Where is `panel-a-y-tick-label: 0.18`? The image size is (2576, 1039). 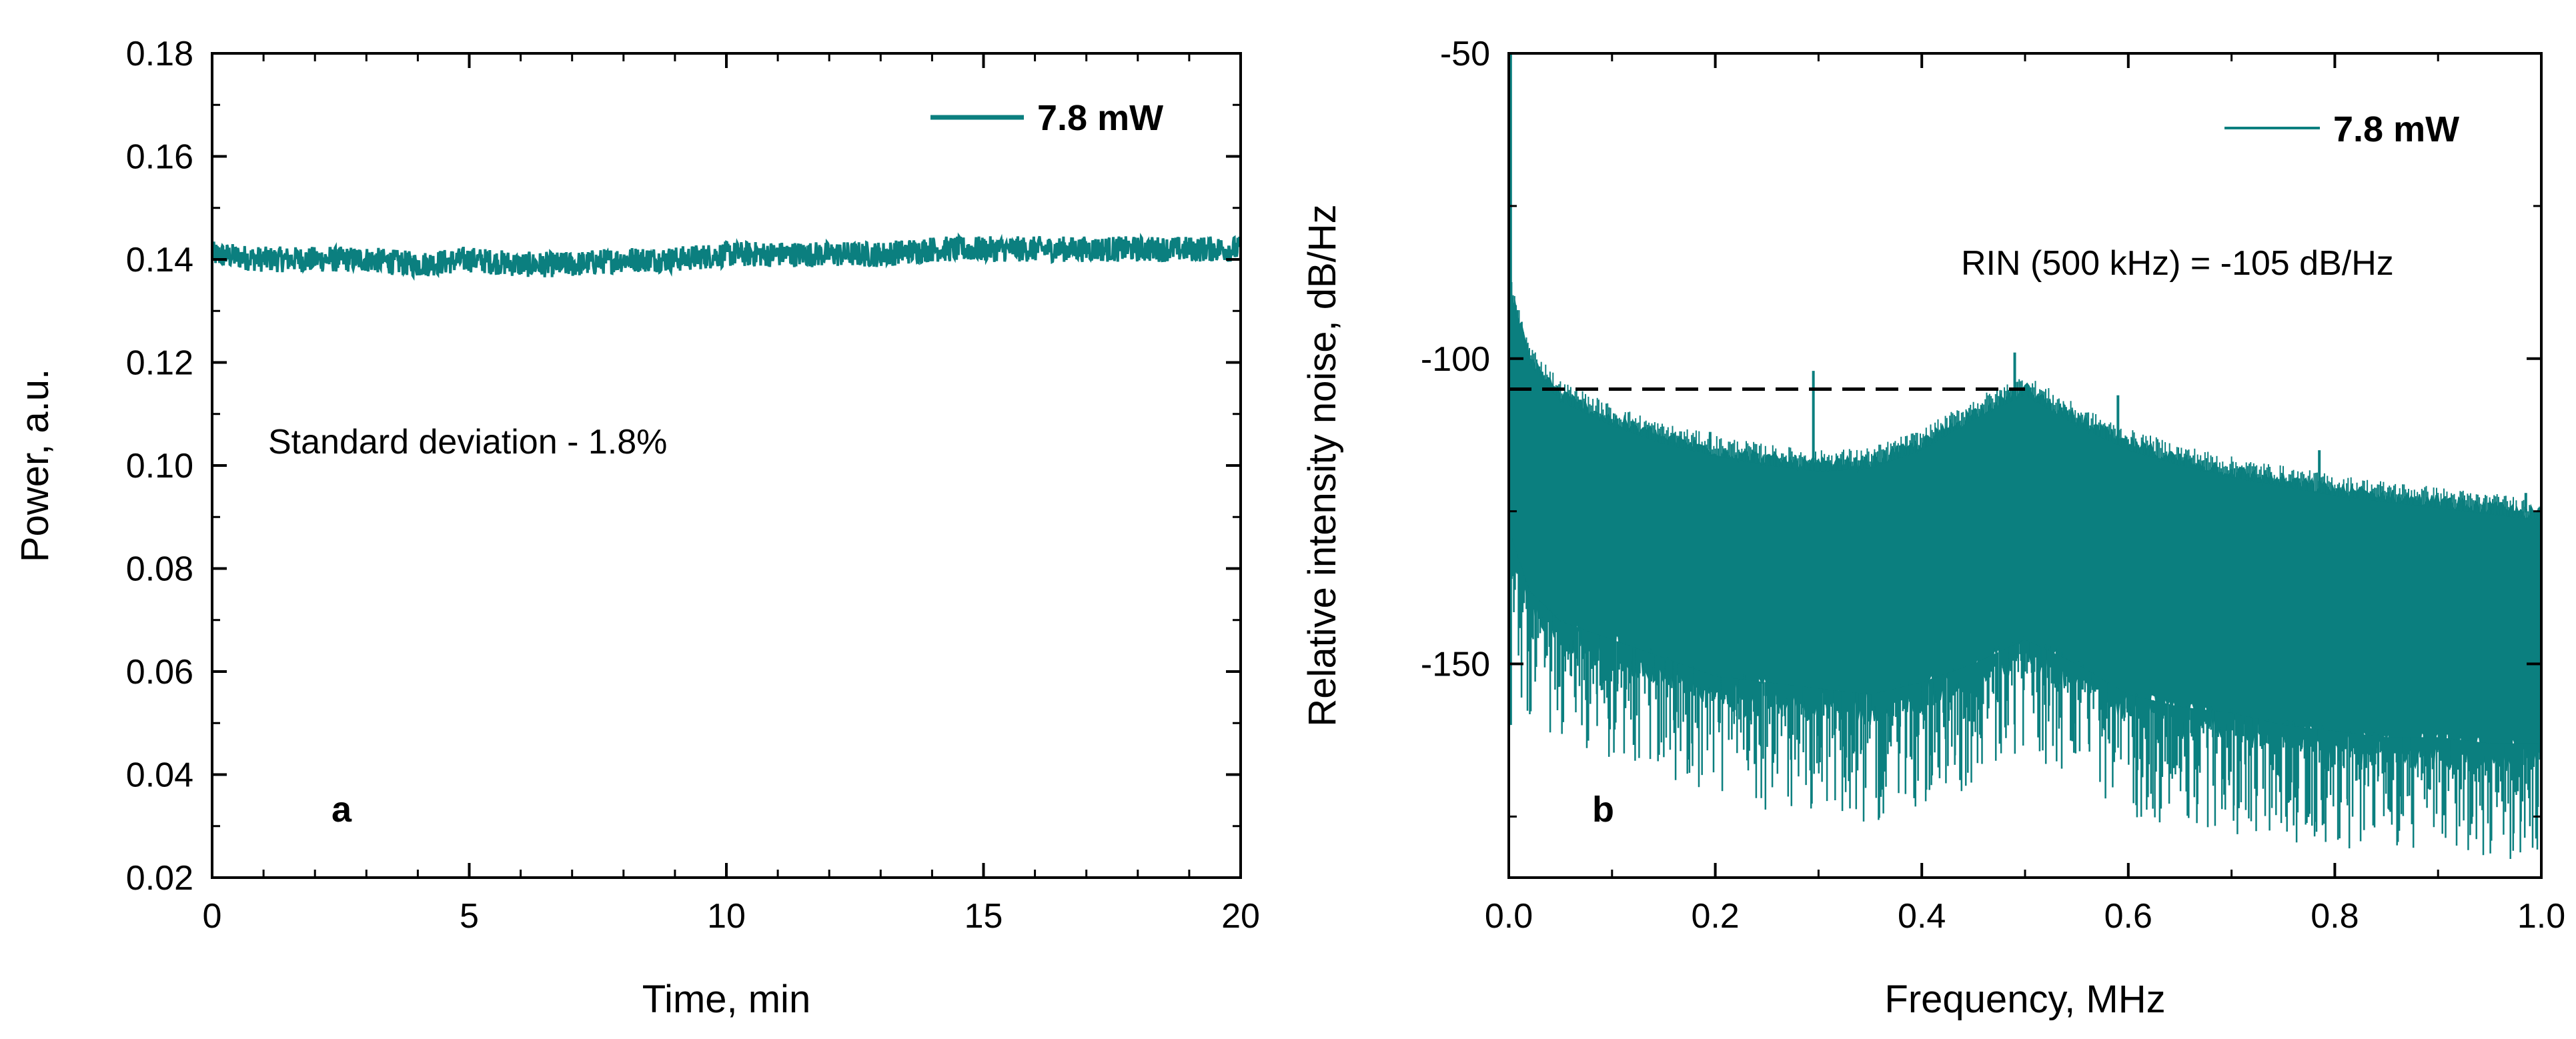
panel-a-y-tick-label: 0.18 is located at coordinates (159, 54).